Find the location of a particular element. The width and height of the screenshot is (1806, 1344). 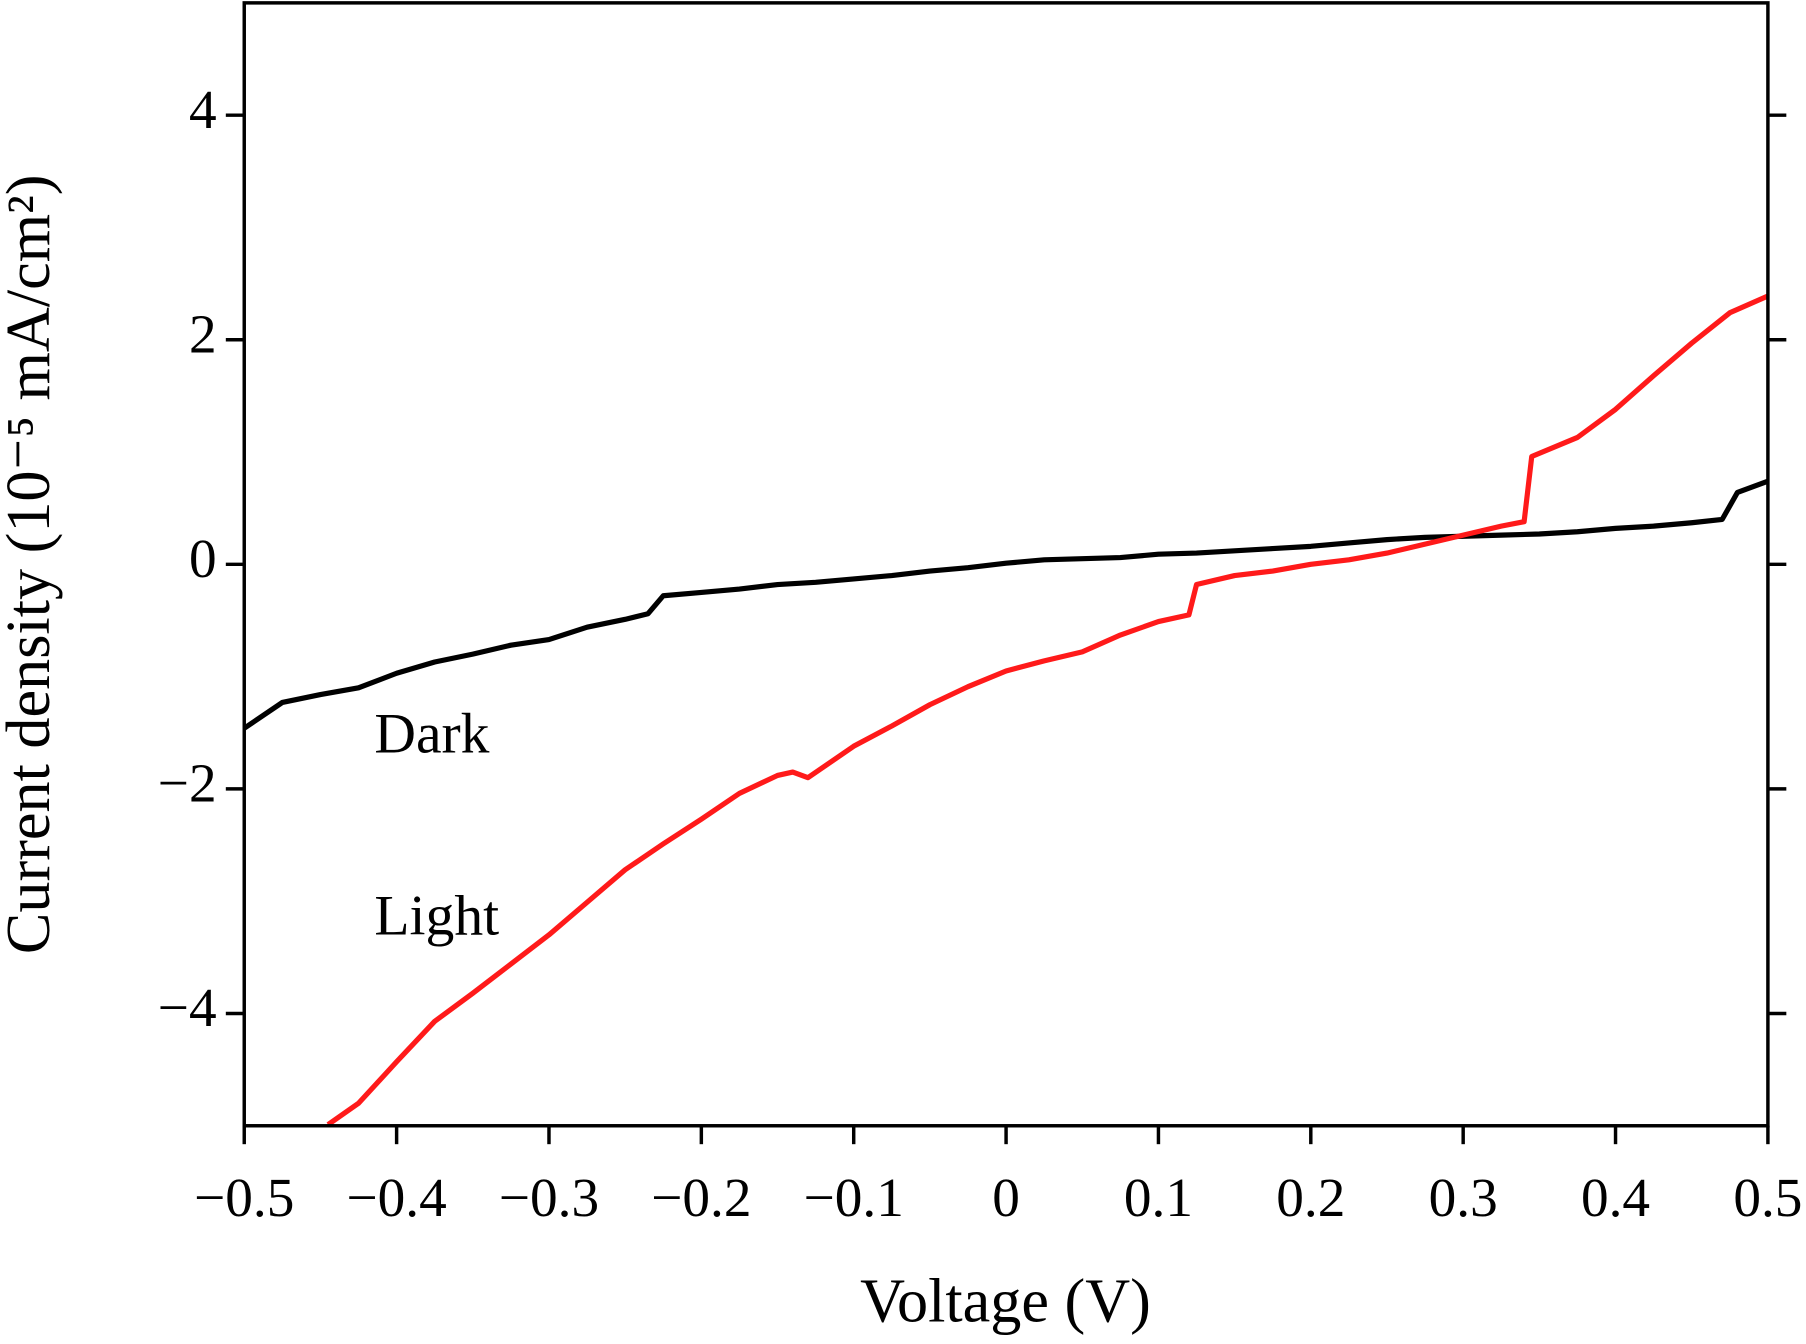

x-tick-label: −0.4 is located at coordinates (396, 1197).